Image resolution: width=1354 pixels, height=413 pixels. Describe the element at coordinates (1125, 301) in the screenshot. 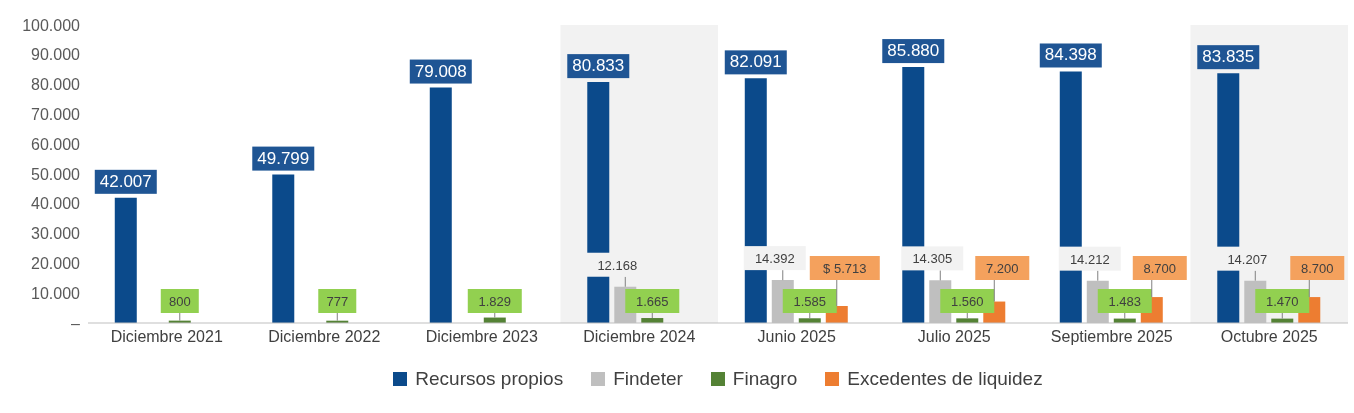

I see `data-label: 1.483` at that location.